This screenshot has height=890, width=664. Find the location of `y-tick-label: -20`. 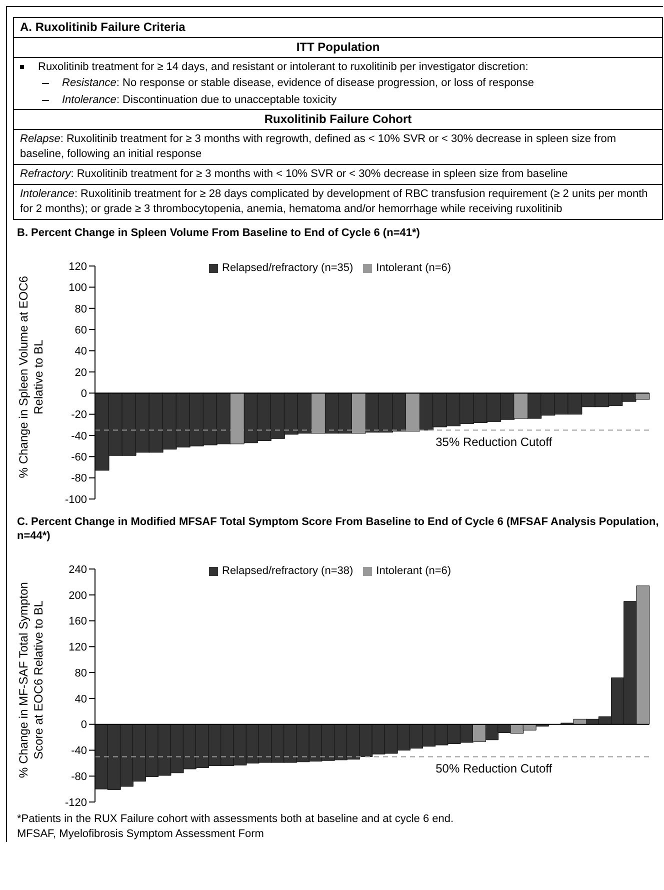

y-tick-label: -20 is located at coordinates (79, 415).